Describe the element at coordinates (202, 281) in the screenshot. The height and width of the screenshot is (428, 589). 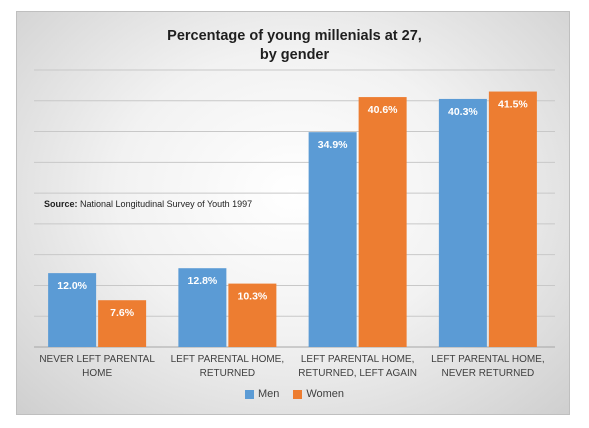
I see `data-label-men-1: 12.8%` at that location.